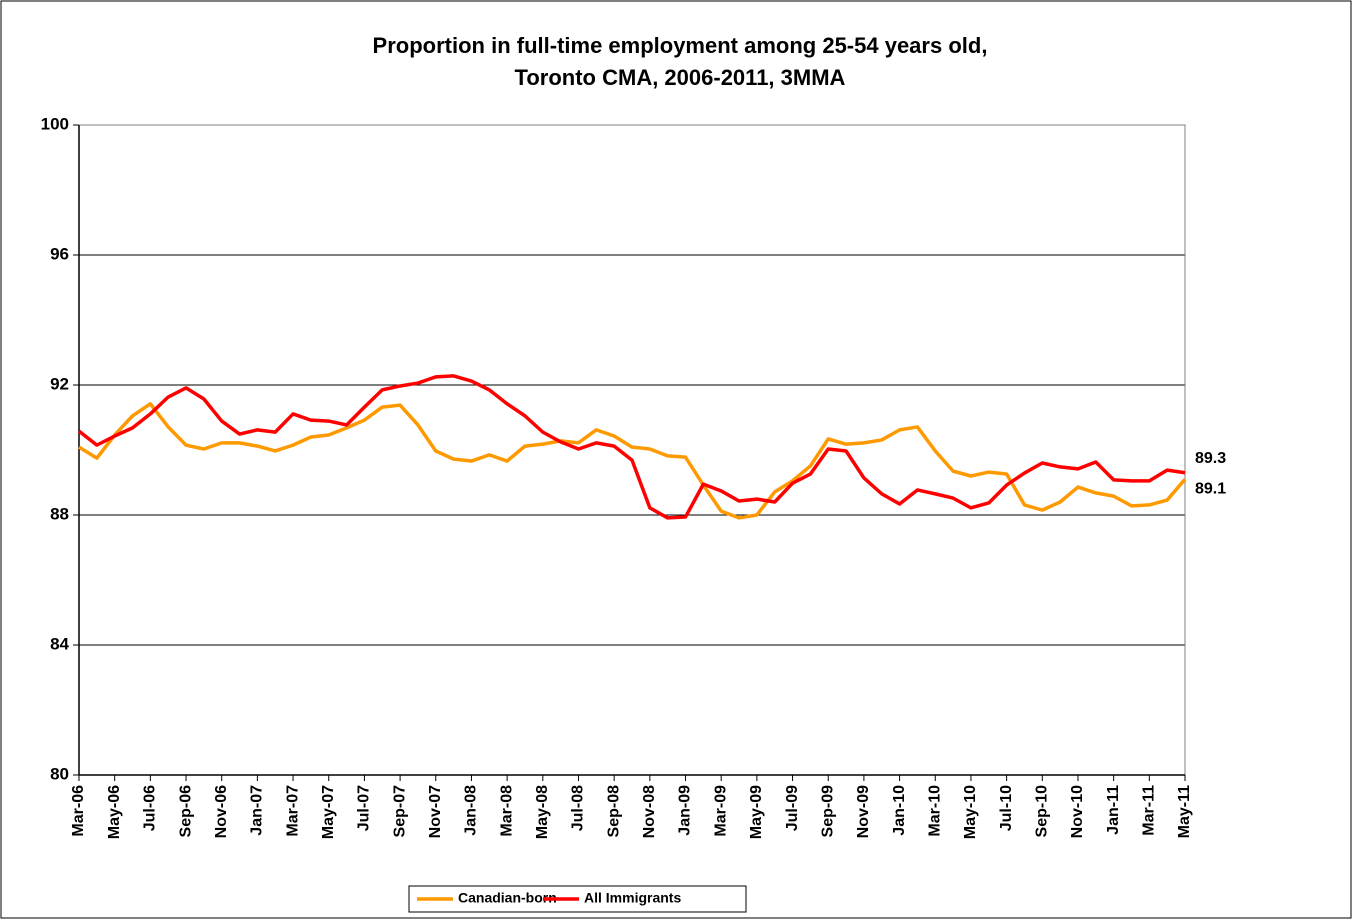  What do you see at coordinates (1210, 458) in the screenshot?
I see `data-label: 89.3` at bounding box center [1210, 458].